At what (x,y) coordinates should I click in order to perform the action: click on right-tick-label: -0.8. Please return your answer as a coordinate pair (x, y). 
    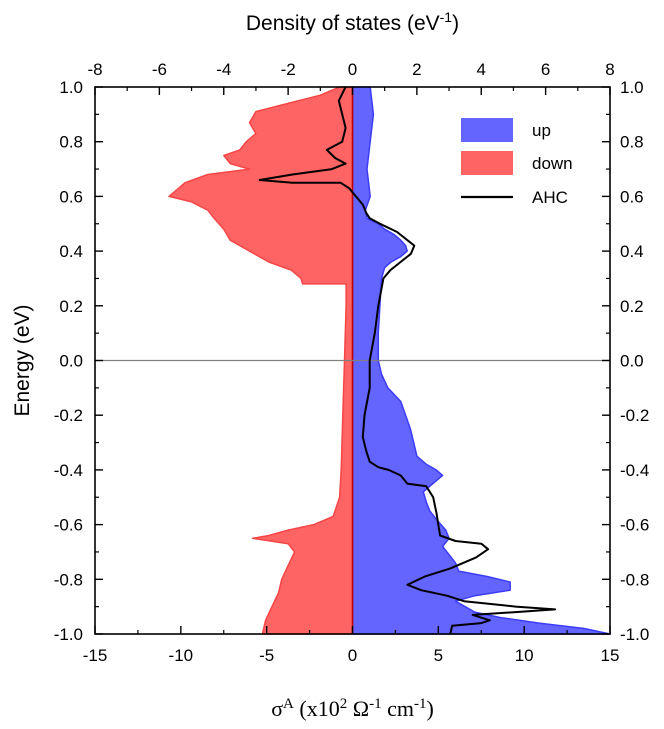
    Looking at the image, I should click on (634, 579).